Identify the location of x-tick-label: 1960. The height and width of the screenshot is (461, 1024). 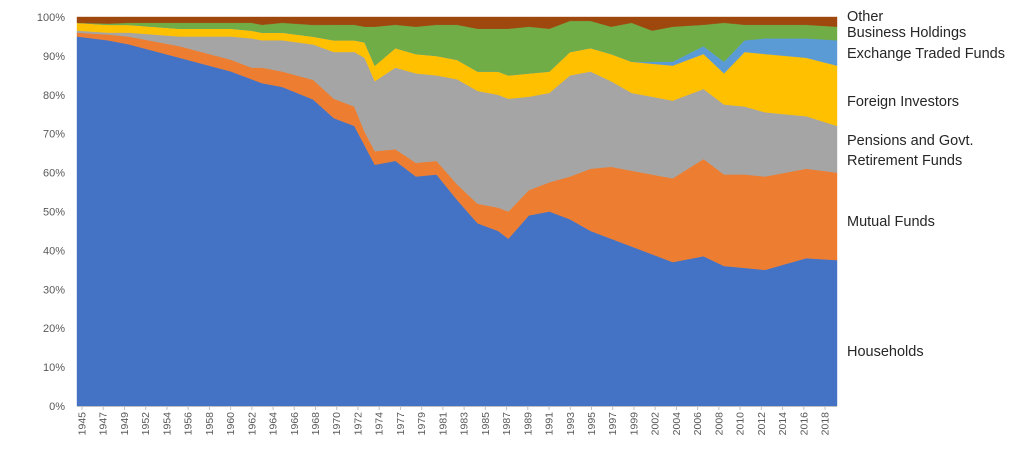
(231, 424).